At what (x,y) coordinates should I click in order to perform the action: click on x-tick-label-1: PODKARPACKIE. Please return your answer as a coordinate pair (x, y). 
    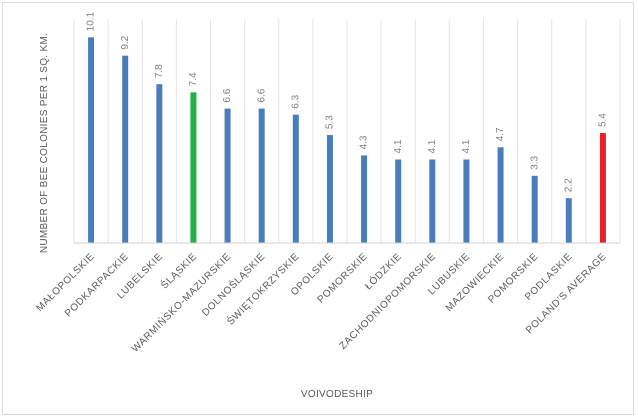
    Looking at the image, I should click on (97, 285).